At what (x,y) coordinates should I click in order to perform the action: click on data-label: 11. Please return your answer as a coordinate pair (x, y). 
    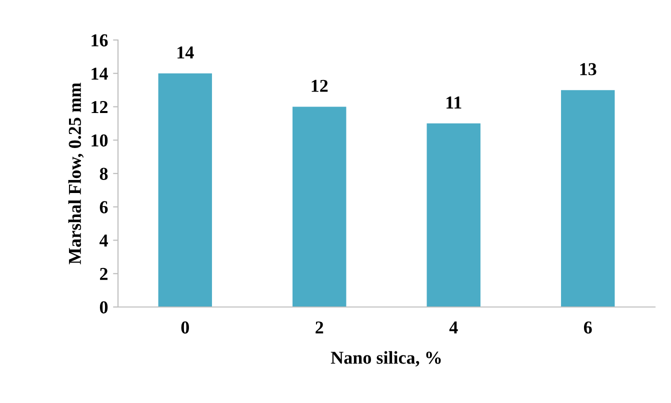
    Looking at the image, I should click on (454, 102).